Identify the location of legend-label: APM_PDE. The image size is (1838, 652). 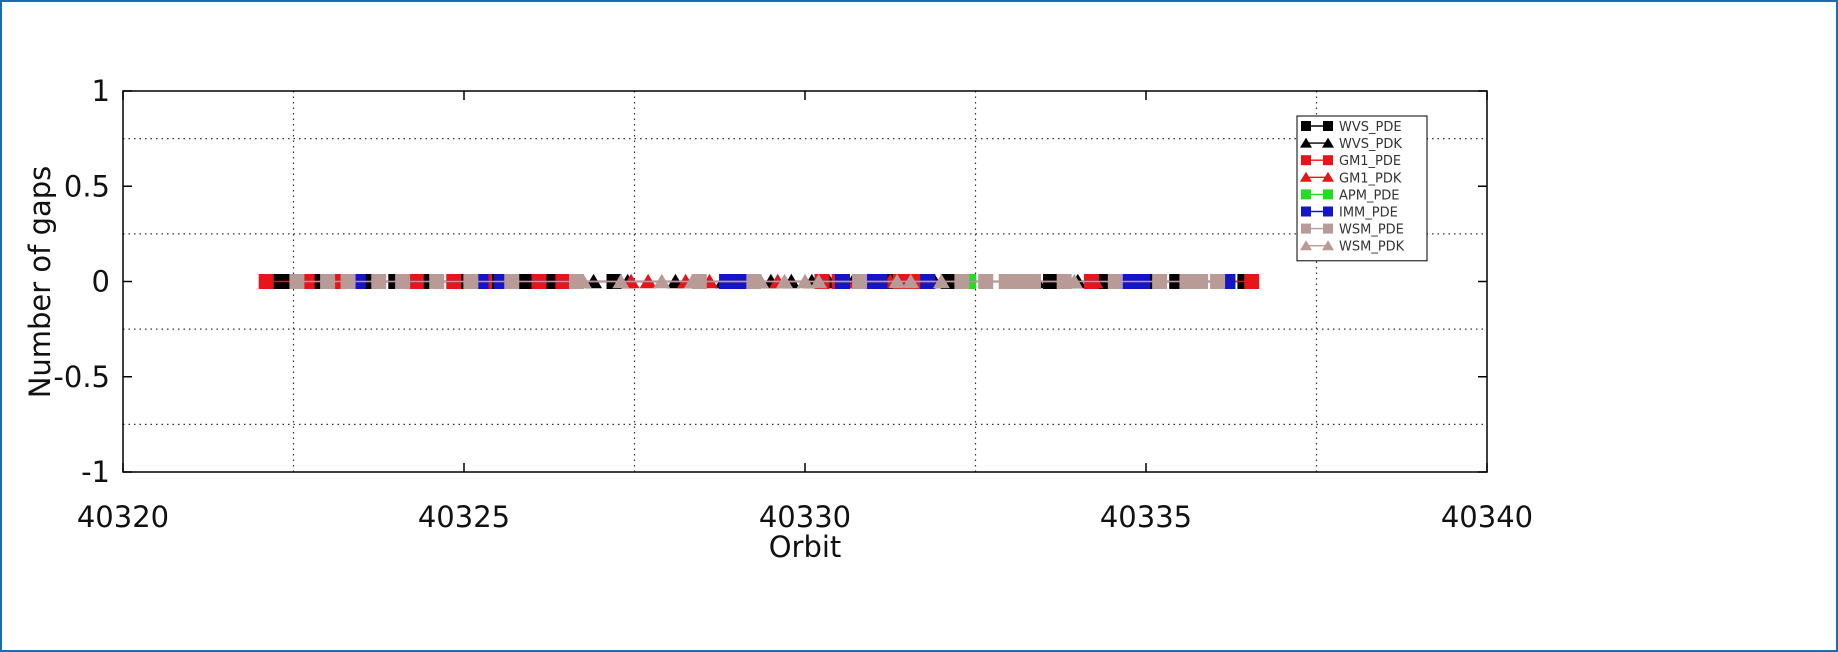
(1369, 195).